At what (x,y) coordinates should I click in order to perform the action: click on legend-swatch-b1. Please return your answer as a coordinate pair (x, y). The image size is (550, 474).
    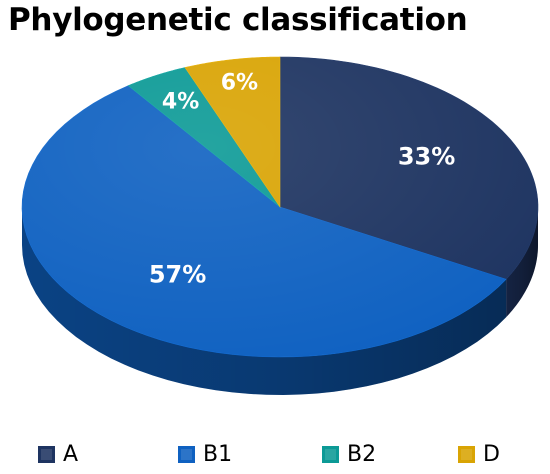
    Looking at the image, I should click on (186, 454).